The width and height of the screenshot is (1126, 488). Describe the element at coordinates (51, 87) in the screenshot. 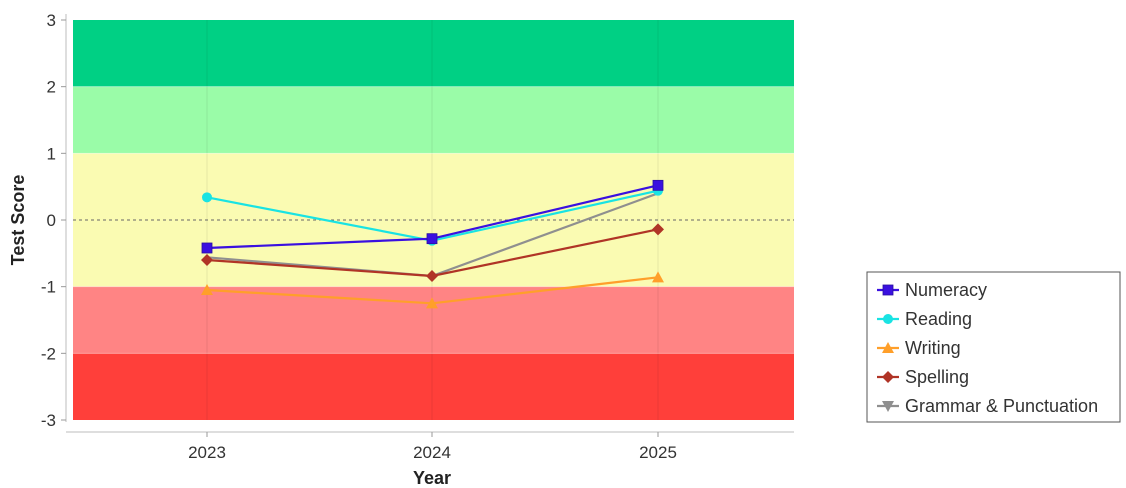

I see `y-tick-label: 2` at that location.